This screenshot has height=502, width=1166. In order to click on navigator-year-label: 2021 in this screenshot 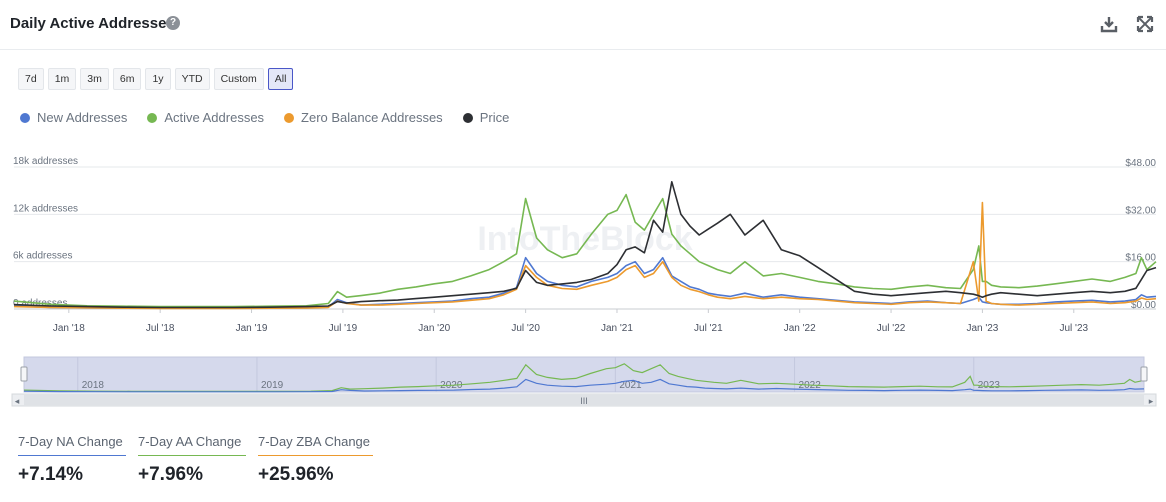, I will do `click(630, 385)`.